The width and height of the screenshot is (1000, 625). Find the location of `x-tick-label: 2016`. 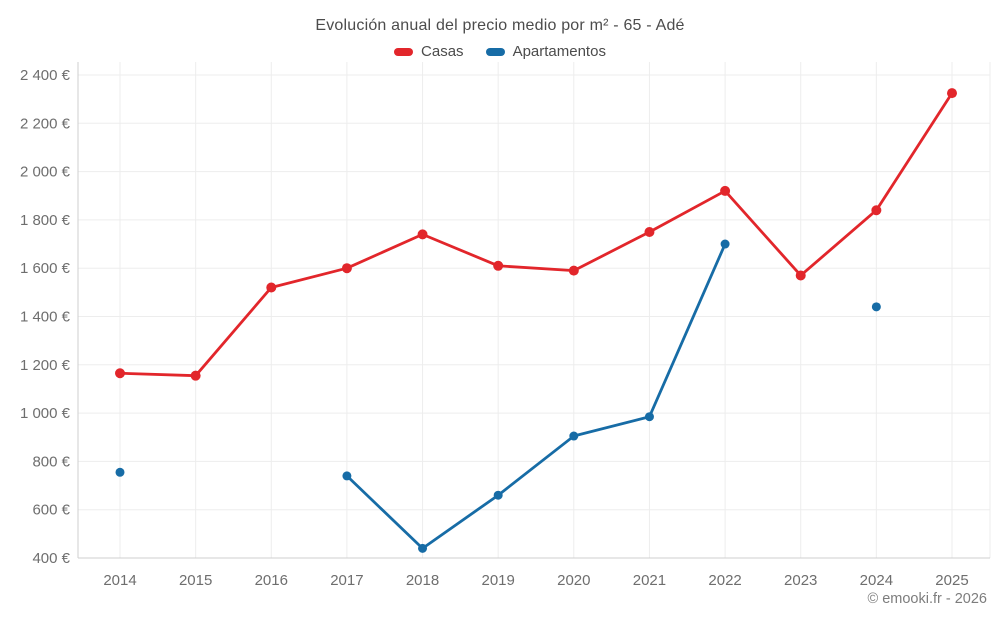

x-tick-label: 2016 is located at coordinates (271, 580).